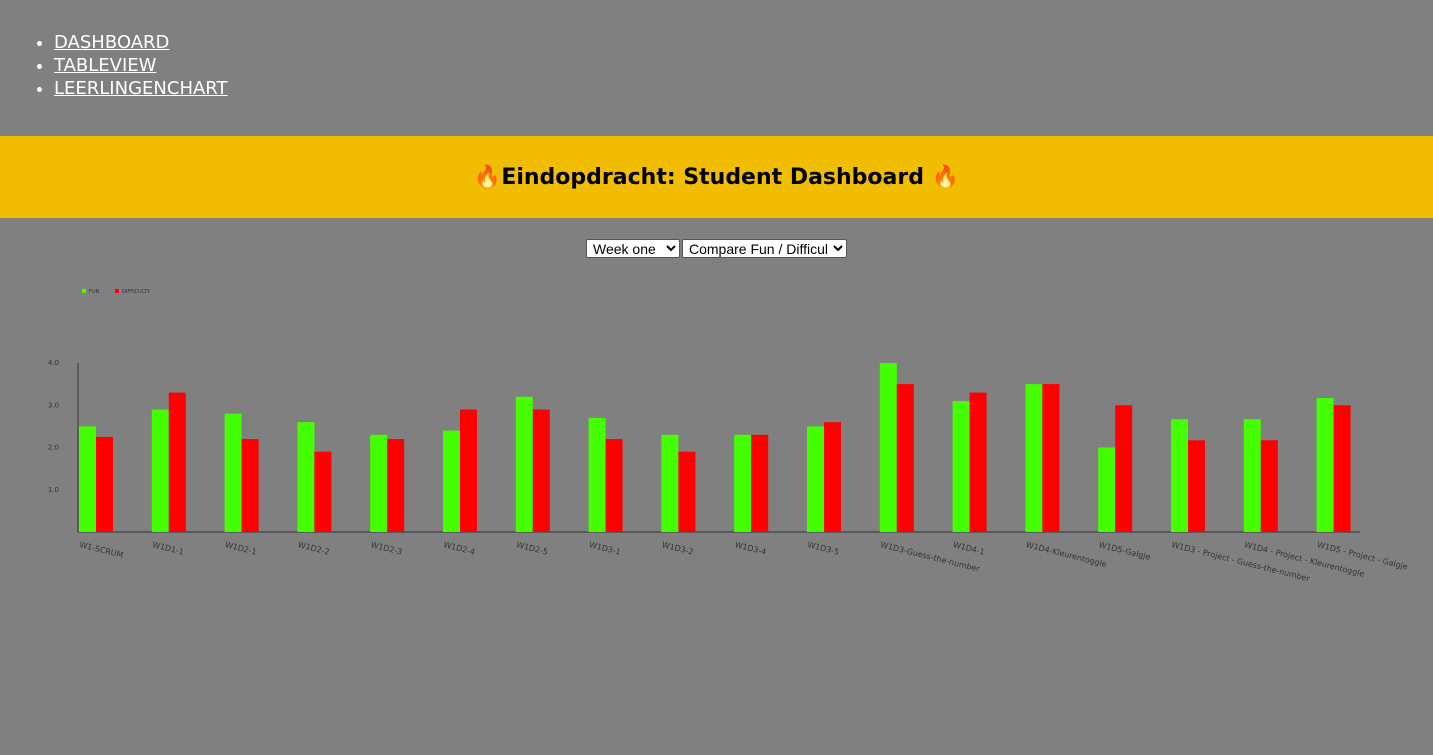  I want to click on legend-label-difficulty: DIFFICULTY, so click(136, 292).